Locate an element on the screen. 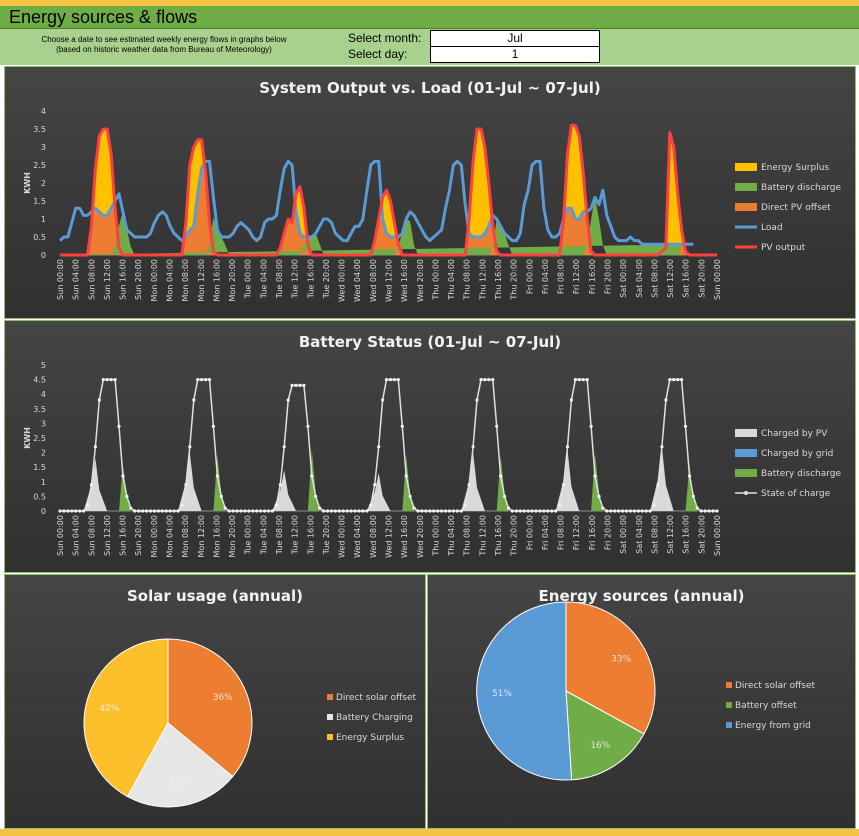 The width and height of the screenshot is (859, 836). x-tick-label: Mon 12:00 is located at coordinates (201, 280).